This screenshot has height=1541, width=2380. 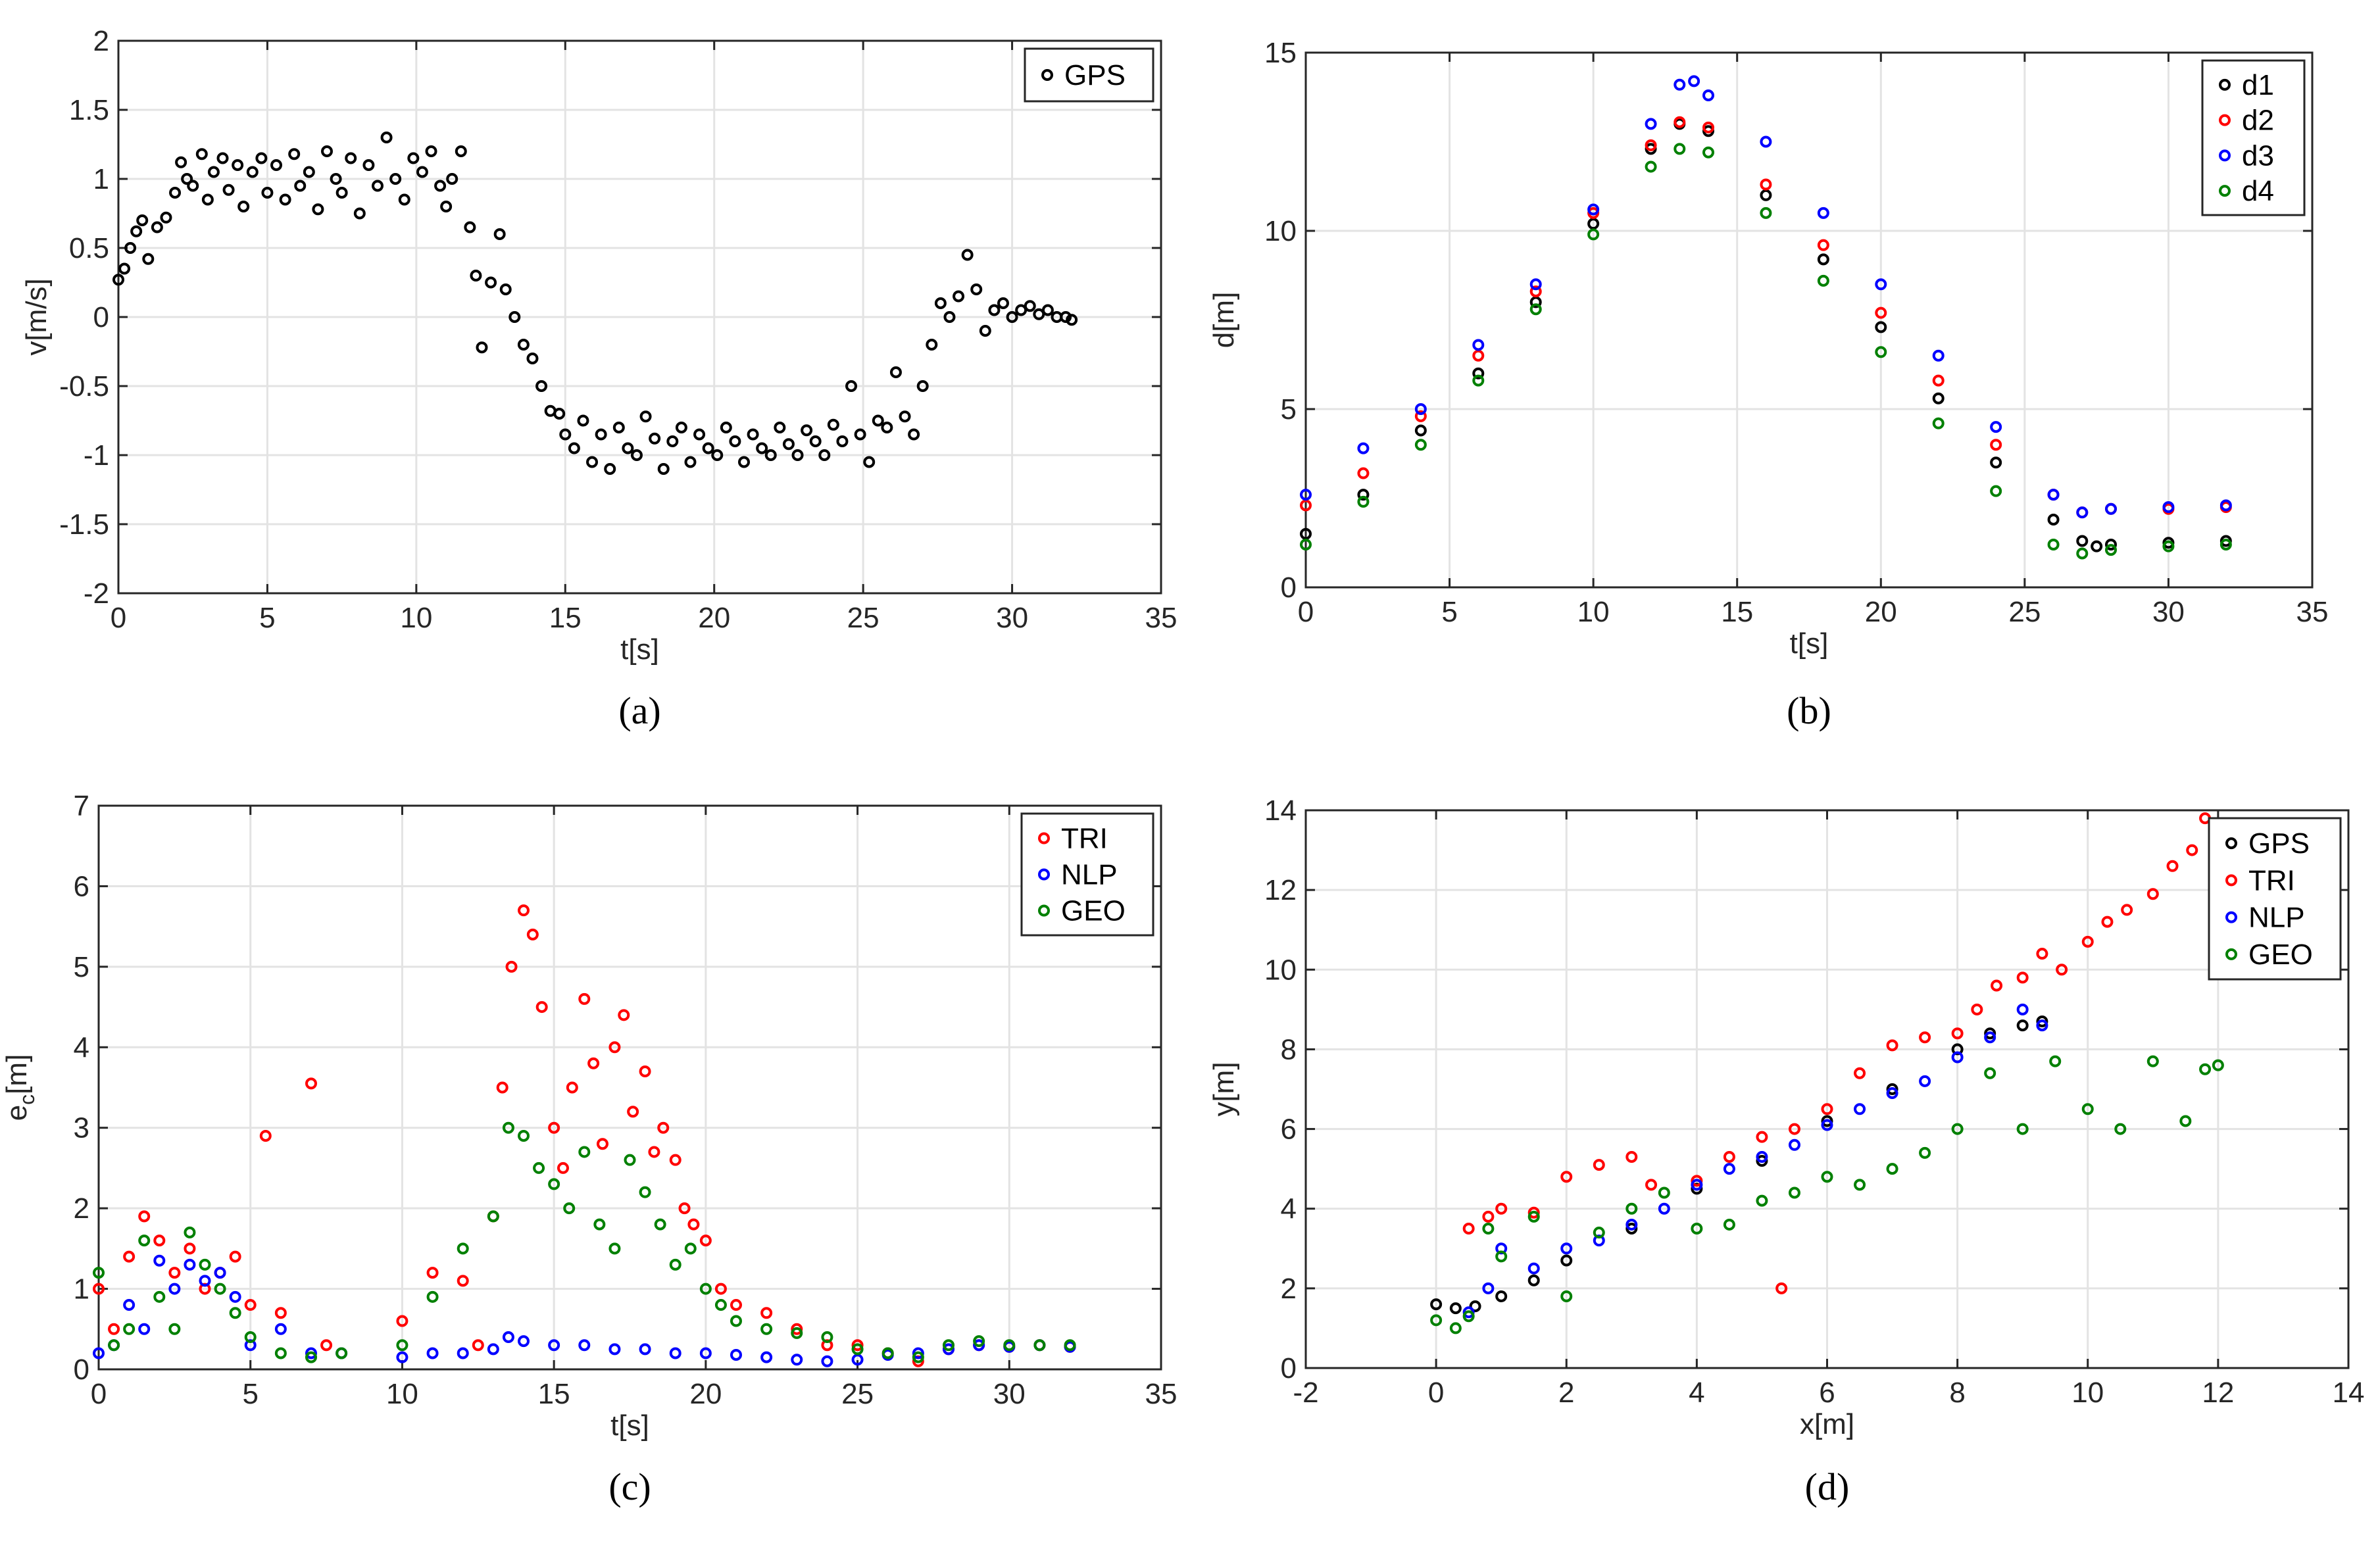 What do you see at coordinates (17, 1074) in the screenshot?
I see `chart-c-y-axis-label-unit: [m]` at bounding box center [17, 1074].